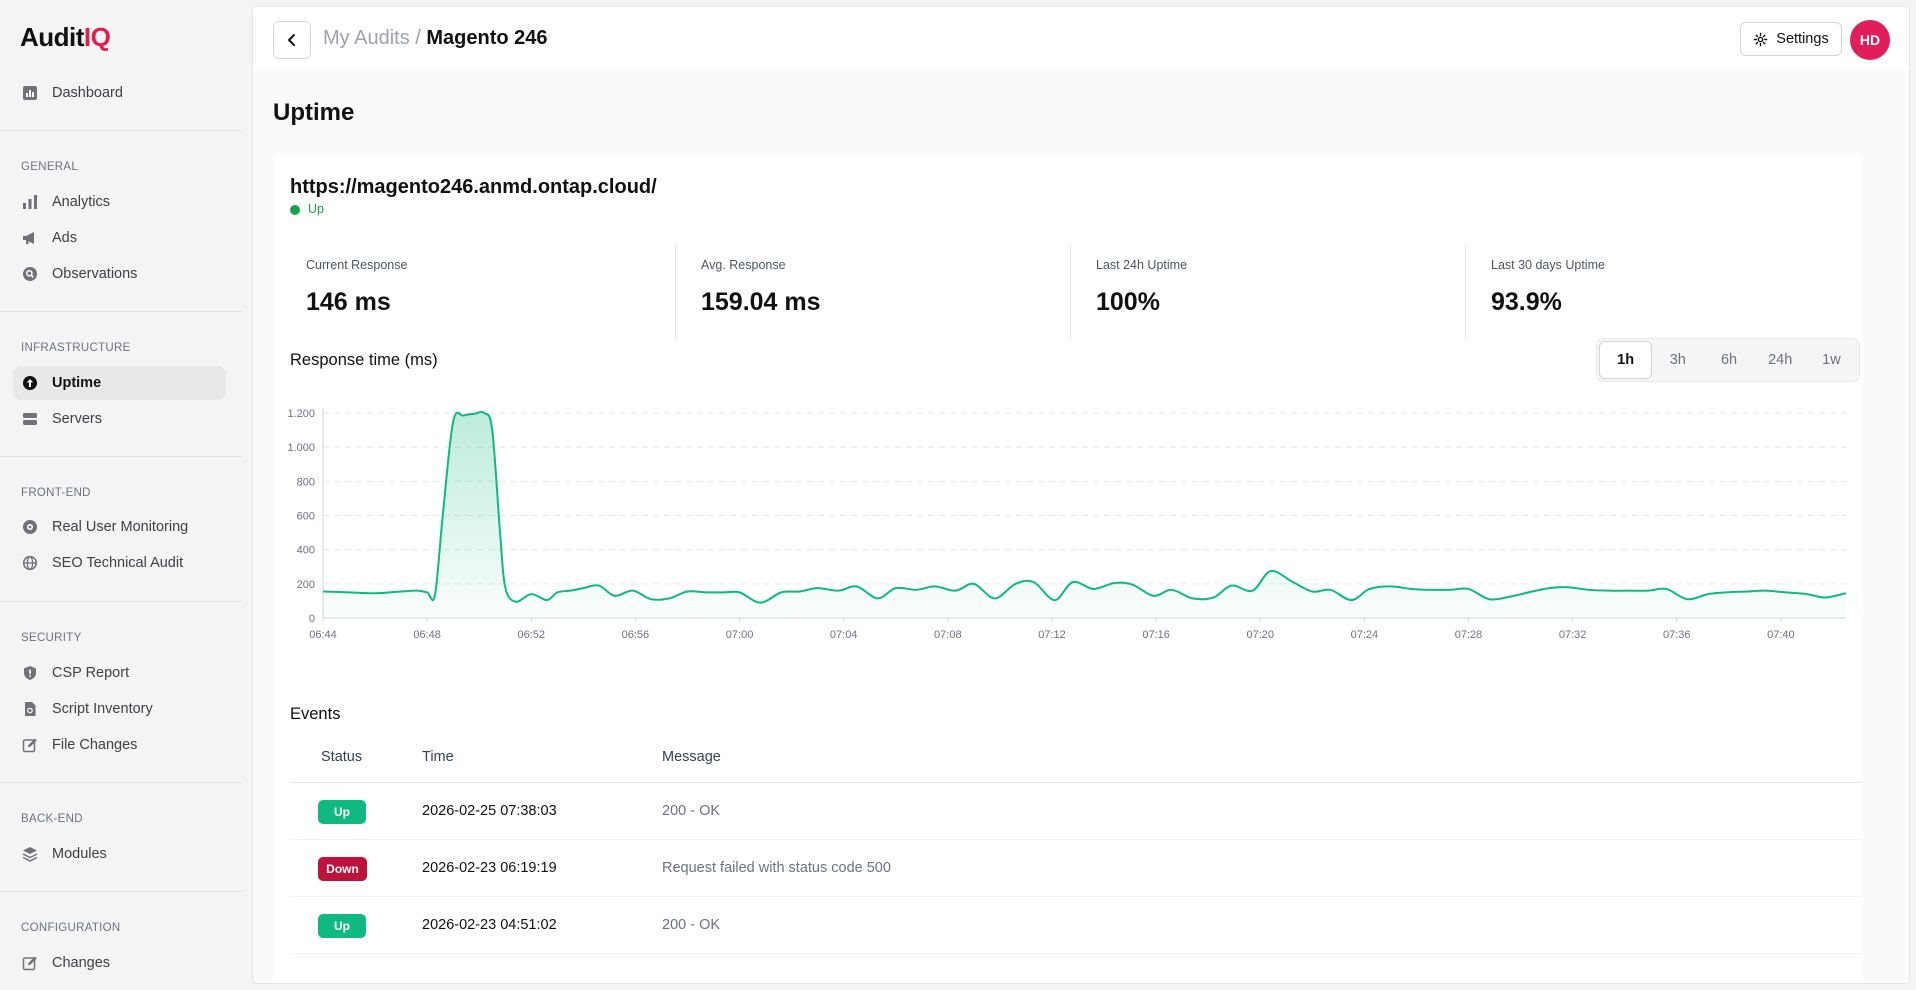  What do you see at coordinates (761, 302) in the screenshot?
I see `stat-value: 159.04 ms` at bounding box center [761, 302].